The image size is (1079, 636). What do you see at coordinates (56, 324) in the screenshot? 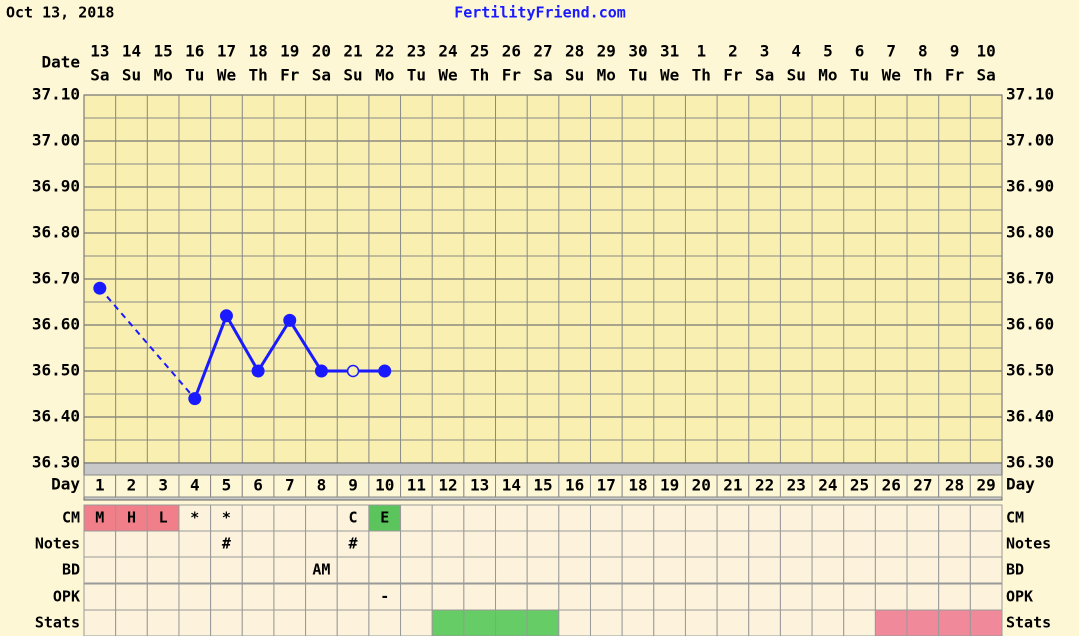
I see `y-tick-label: 36.60` at bounding box center [56, 324].